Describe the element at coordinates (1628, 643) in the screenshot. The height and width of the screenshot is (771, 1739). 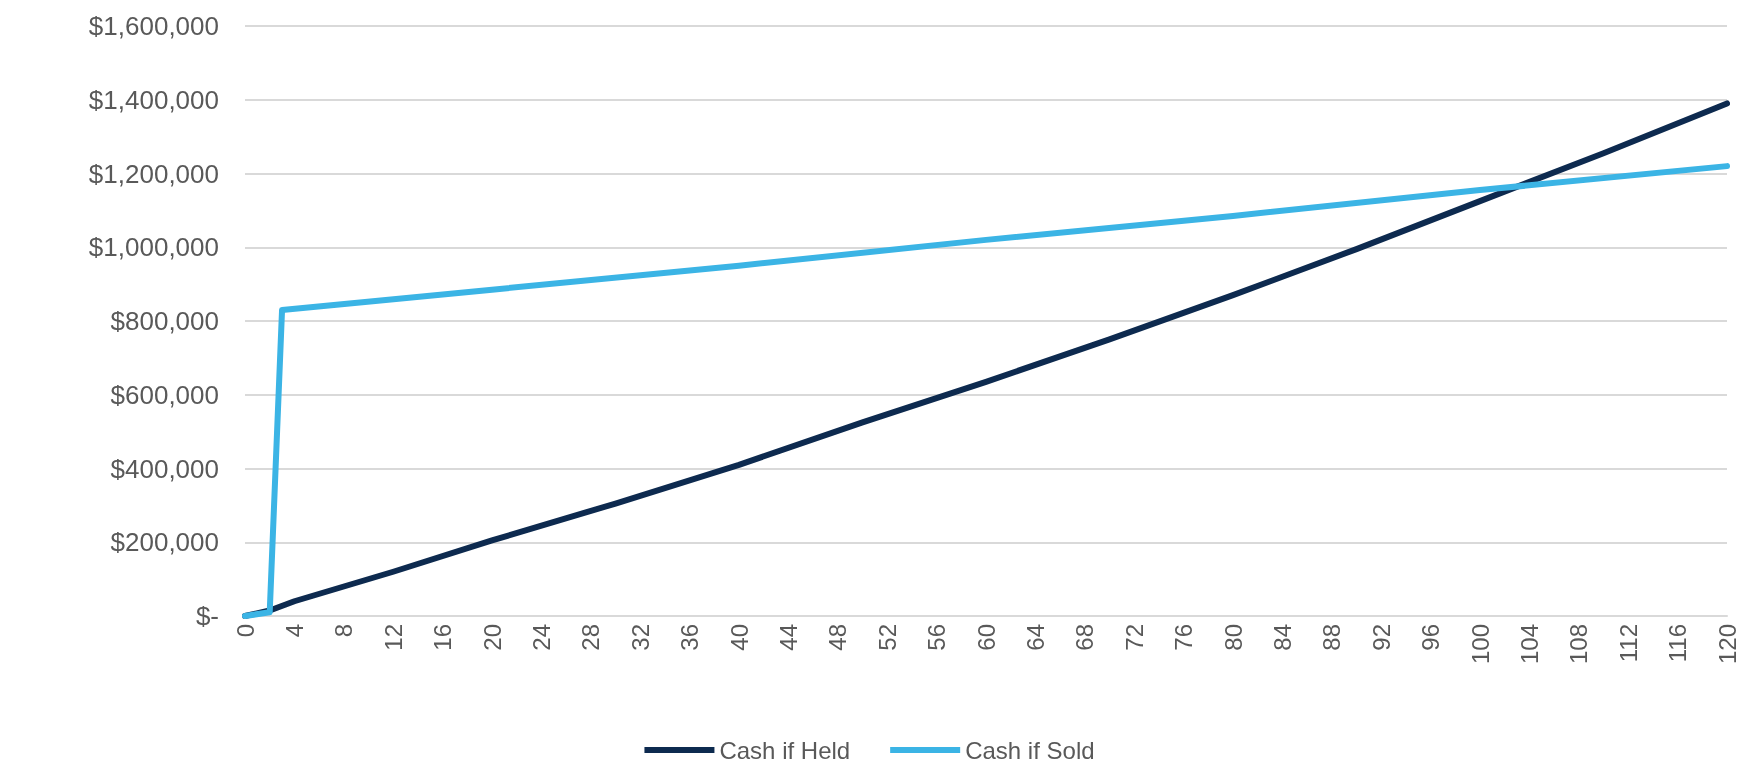
I see `x-tick-label: 112` at that location.